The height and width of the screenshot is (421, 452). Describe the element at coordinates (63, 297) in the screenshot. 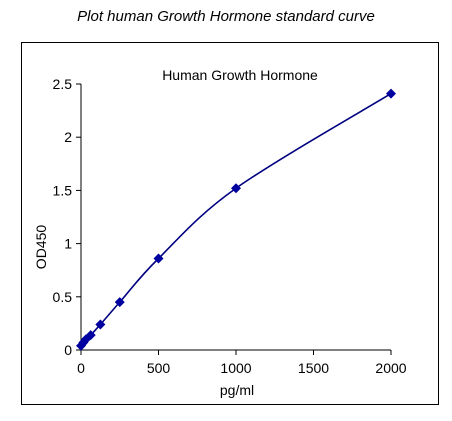

I see `y-tick-label: 0.5` at that location.